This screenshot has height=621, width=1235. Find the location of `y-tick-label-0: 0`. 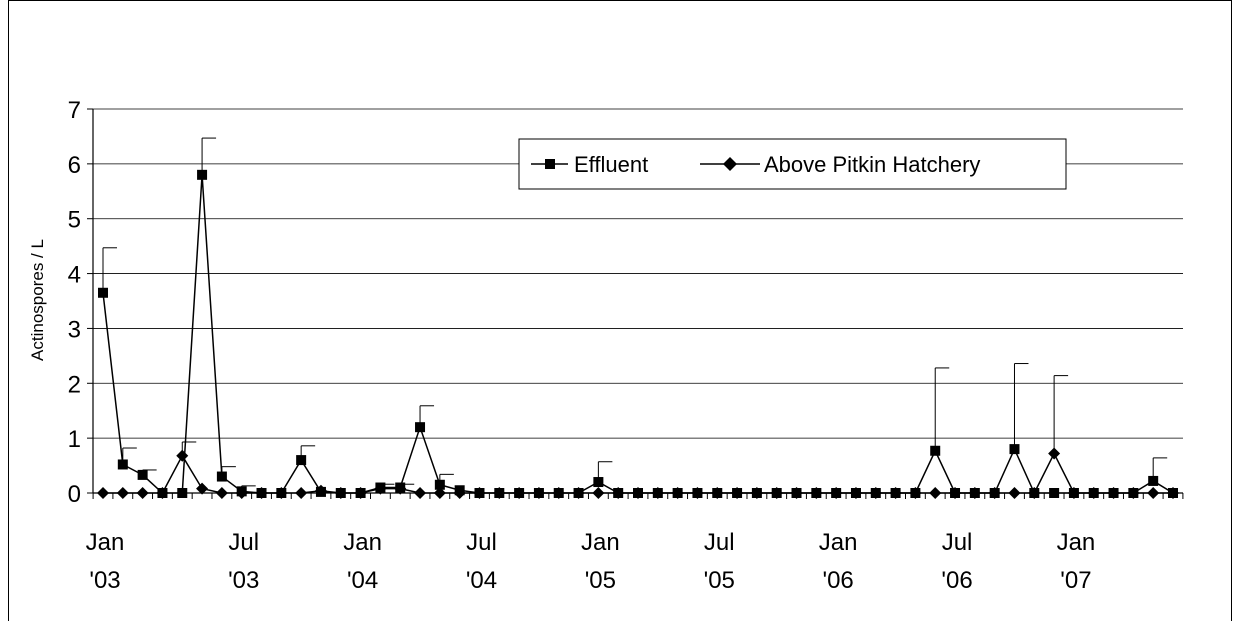

y-tick-label-0: 0 is located at coordinates (74, 494).